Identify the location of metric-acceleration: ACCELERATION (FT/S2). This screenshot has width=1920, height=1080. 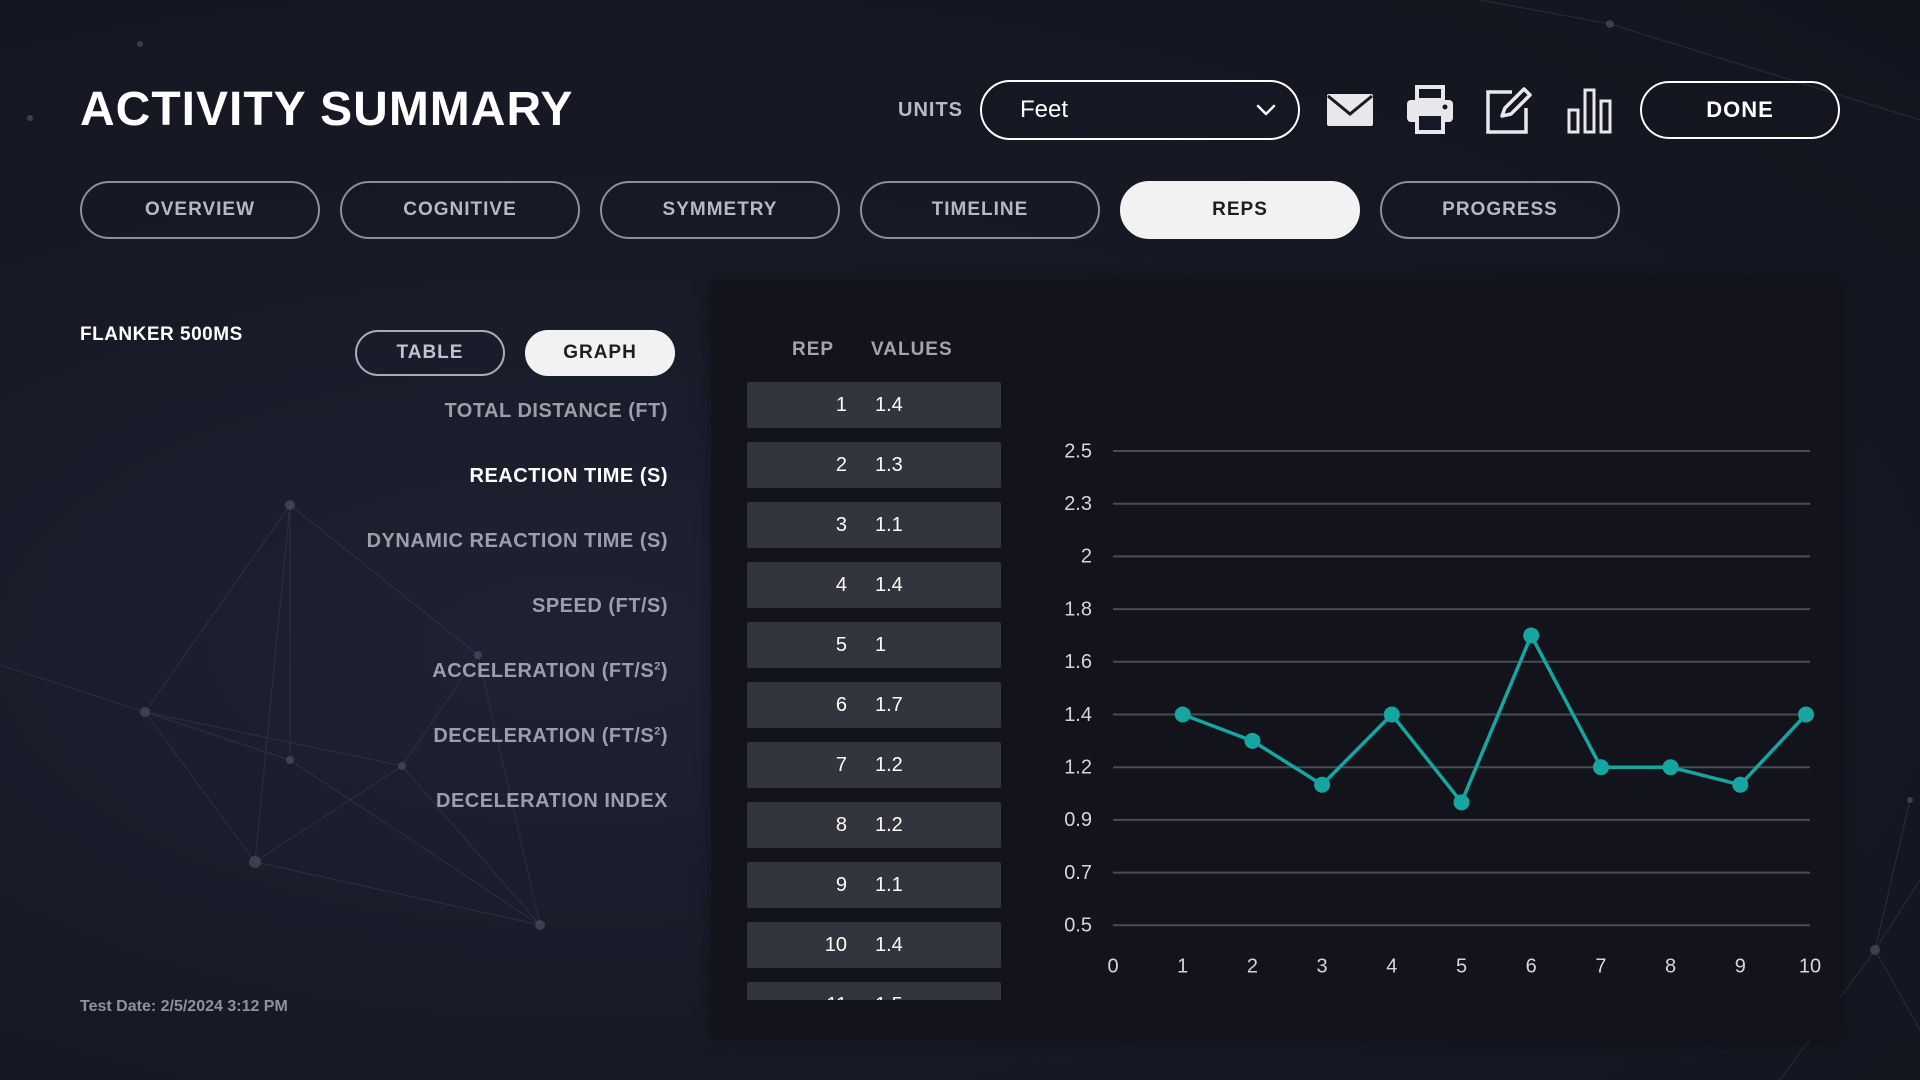
(550, 671).